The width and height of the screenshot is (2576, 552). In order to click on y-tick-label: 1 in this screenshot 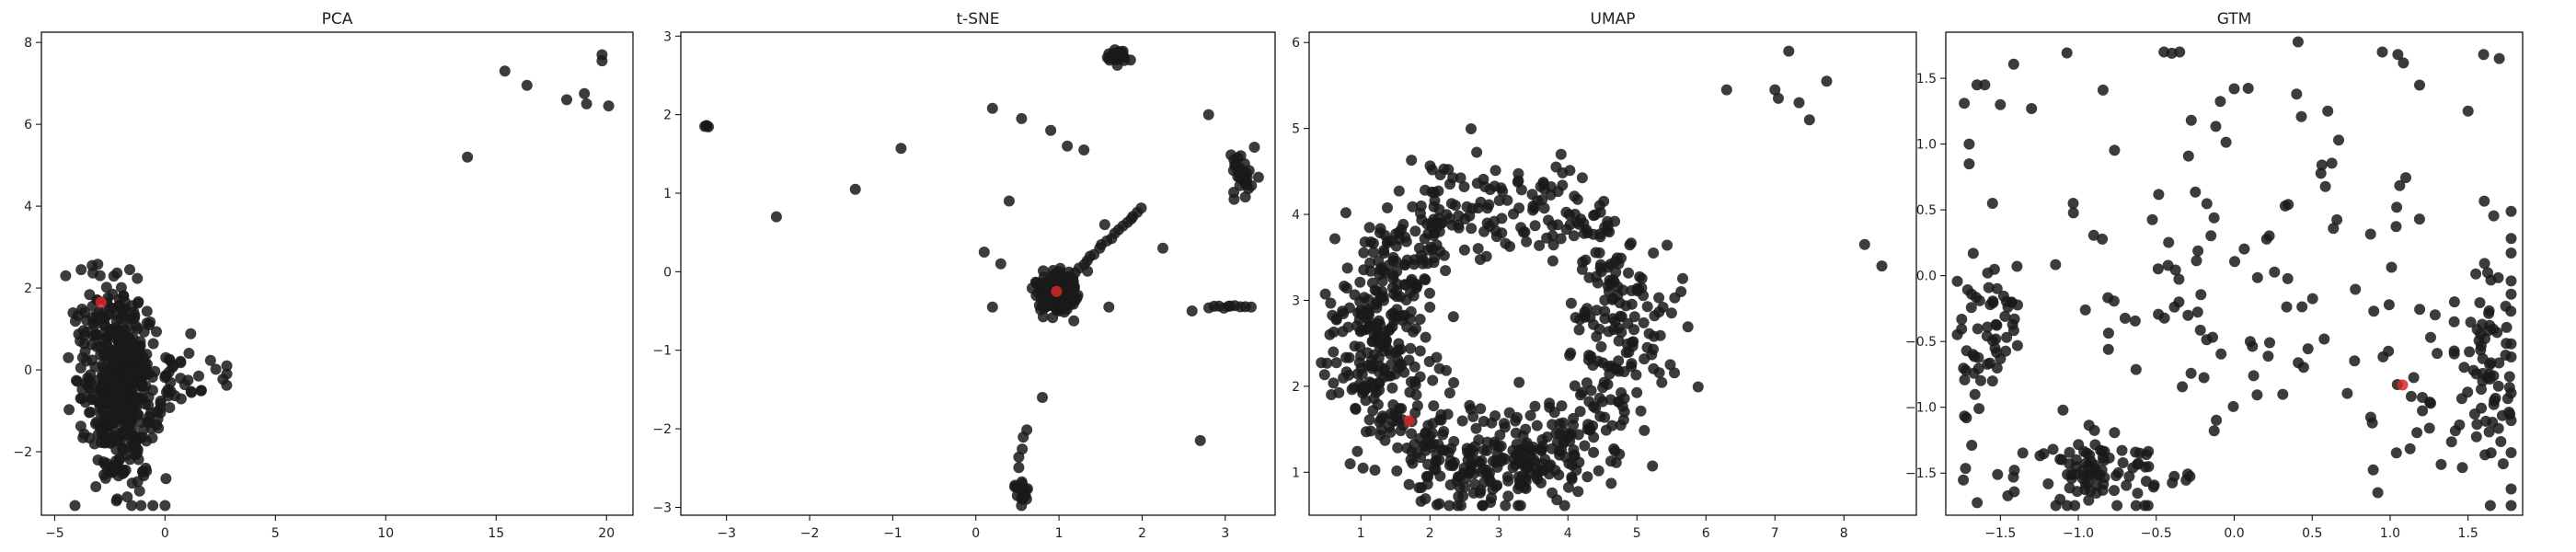, I will do `click(667, 194)`.